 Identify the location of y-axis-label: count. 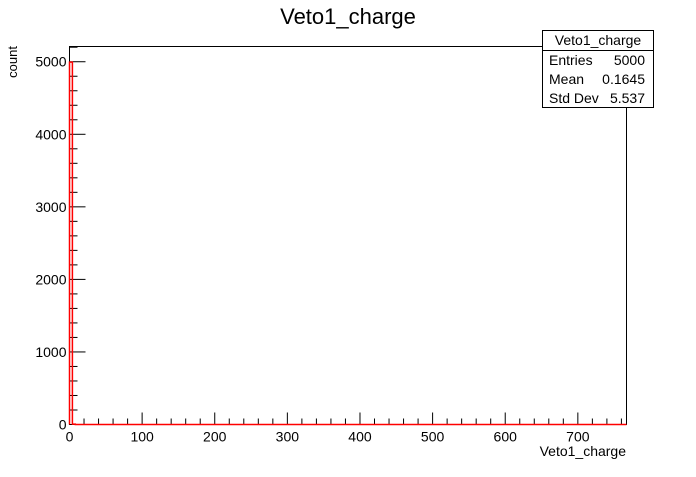
(12, 62).